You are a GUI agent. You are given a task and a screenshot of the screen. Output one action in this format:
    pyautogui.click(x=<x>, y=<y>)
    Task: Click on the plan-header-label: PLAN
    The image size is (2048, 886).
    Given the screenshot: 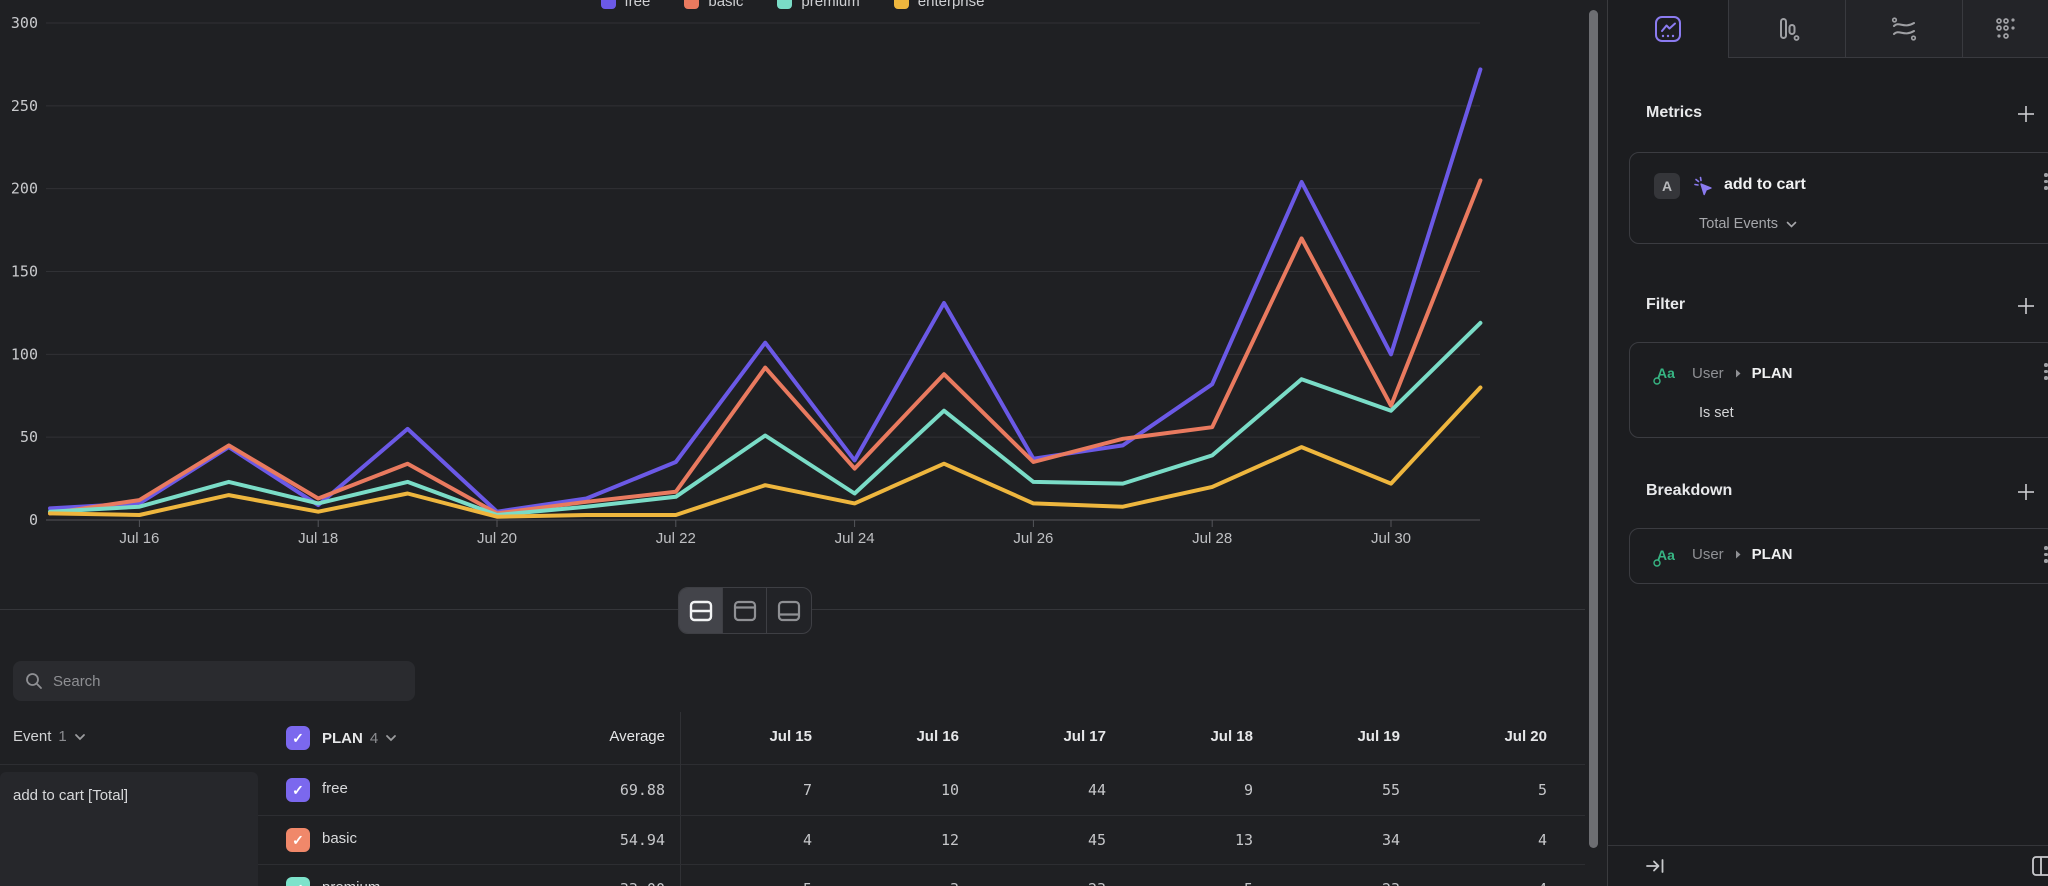 What is the action you would take?
    pyautogui.click(x=342, y=738)
    